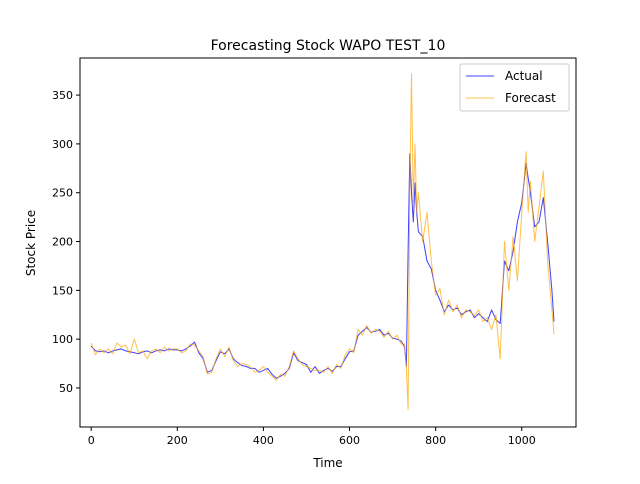 The height and width of the screenshot is (484, 640). I want to click on x-tick-label: 400, so click(263, 440).